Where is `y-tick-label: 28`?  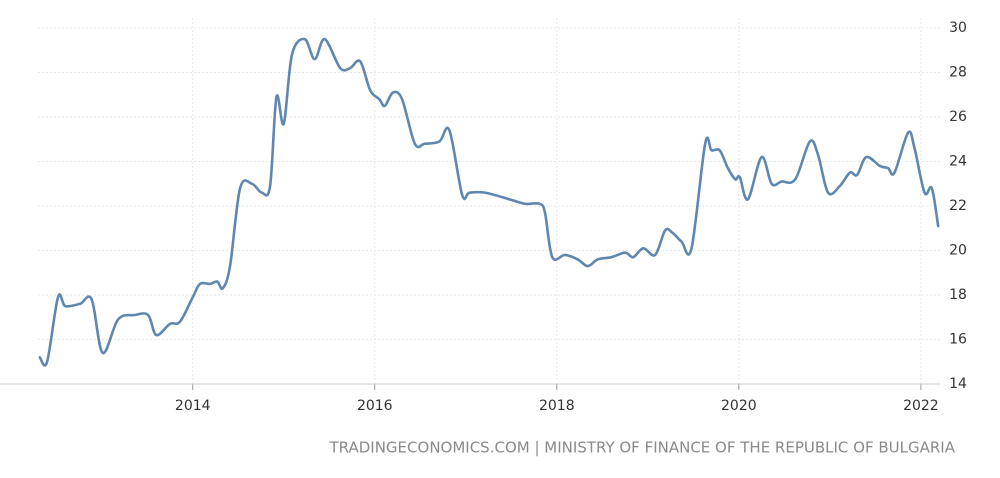
y-tick-label: 28 is located at coordinates (958, 73).